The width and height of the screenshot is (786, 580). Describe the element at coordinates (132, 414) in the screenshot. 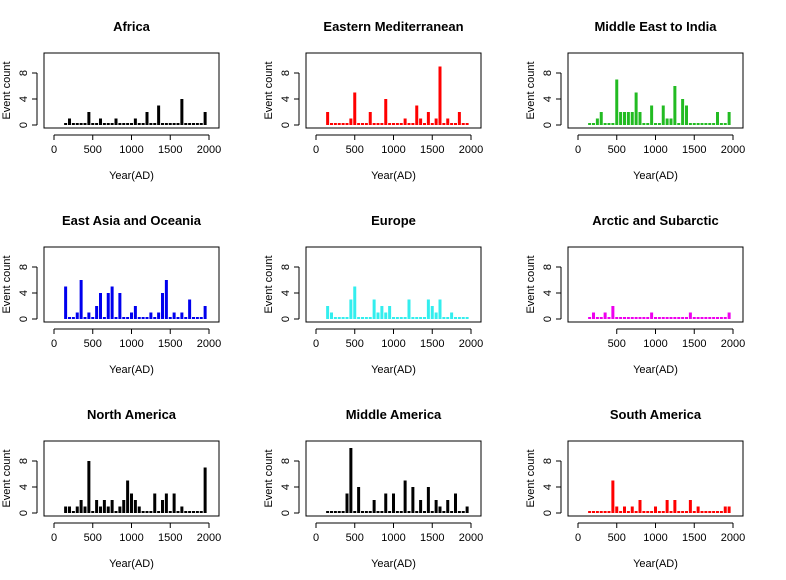

I see `panel-title: North America` at that location.